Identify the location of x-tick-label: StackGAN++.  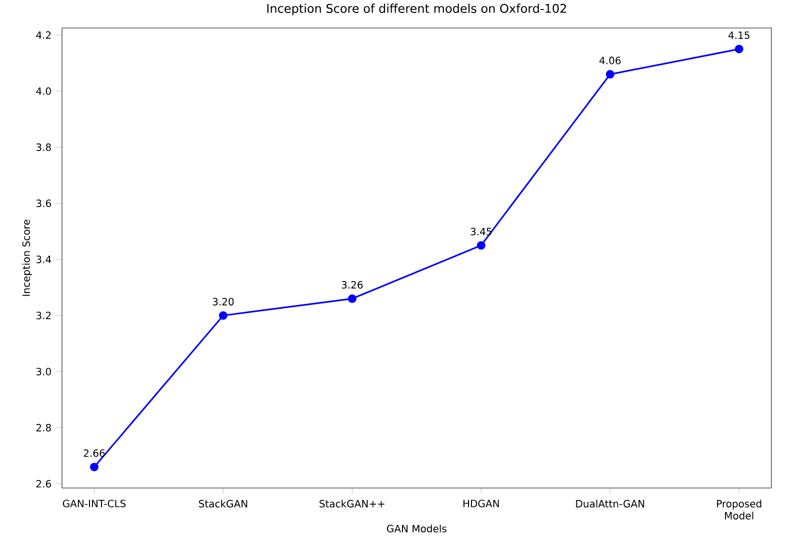
(352, 504).